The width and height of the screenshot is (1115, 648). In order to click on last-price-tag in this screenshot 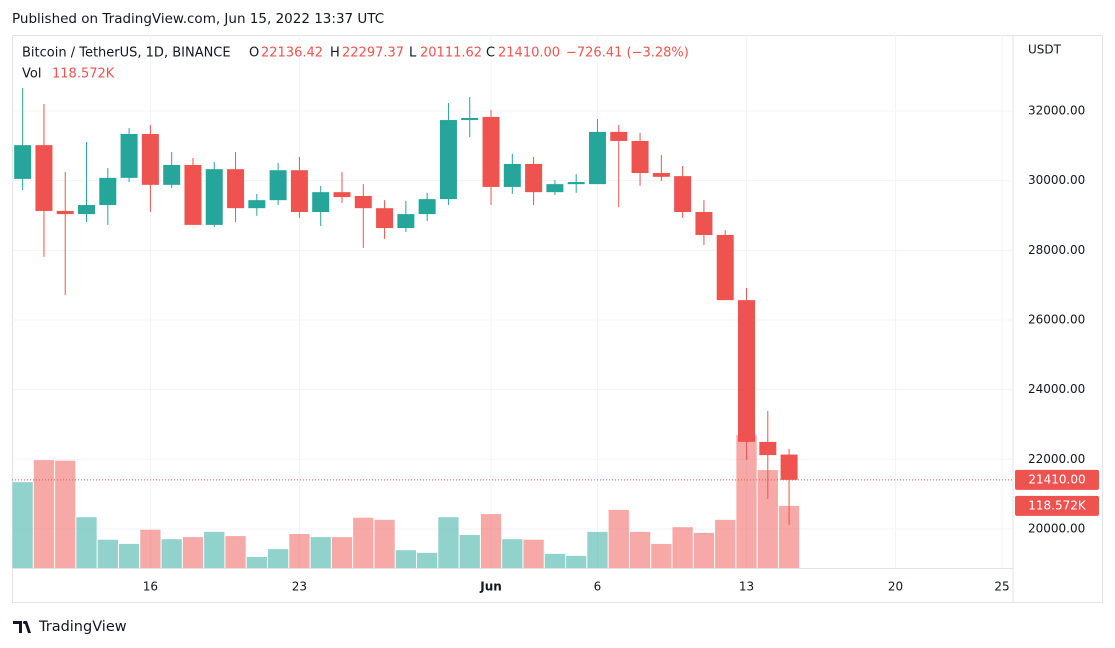, I will do `click(1057, 479)`.